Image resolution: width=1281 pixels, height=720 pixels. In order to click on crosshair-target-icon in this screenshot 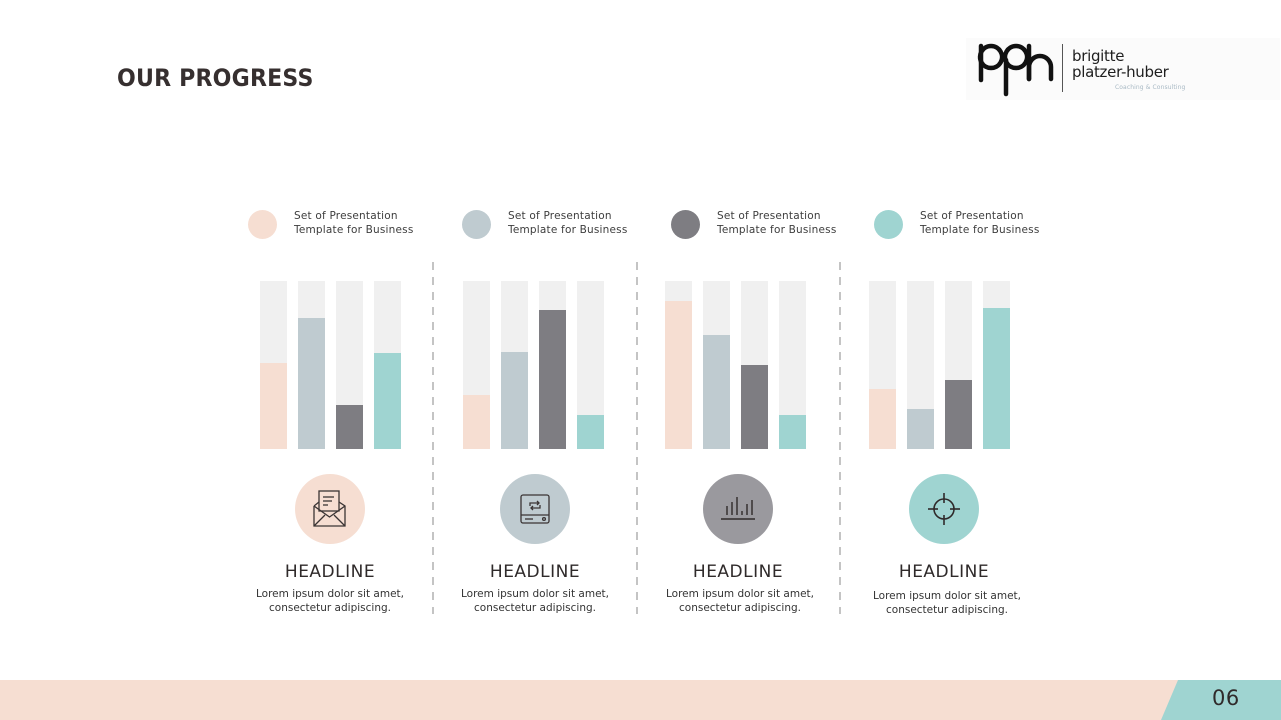, I will do `click(944, 509)`.